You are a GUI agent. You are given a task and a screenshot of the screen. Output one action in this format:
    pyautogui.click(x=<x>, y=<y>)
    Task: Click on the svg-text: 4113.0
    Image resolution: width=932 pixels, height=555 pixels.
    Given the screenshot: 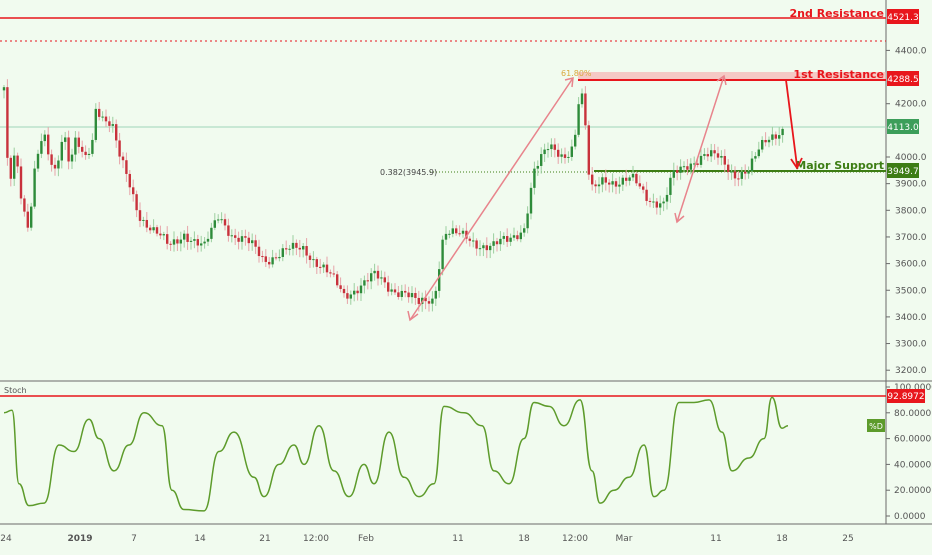 What is the action you would take?
    pyautogui.click(x=903, y=128)
    